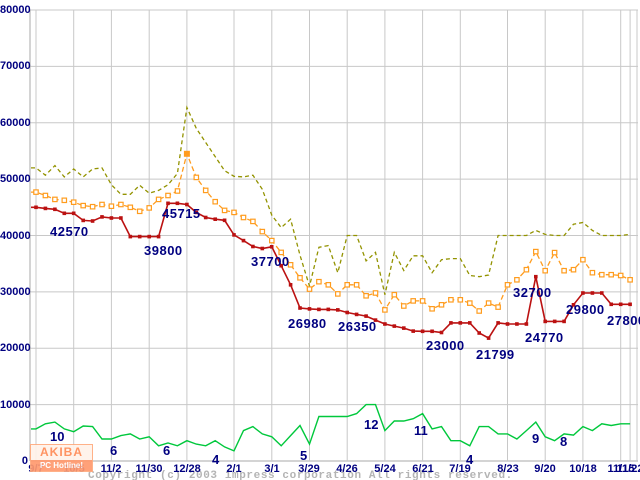  I want to click on x-axis-tick-label: 2/1, so click(234, 469).